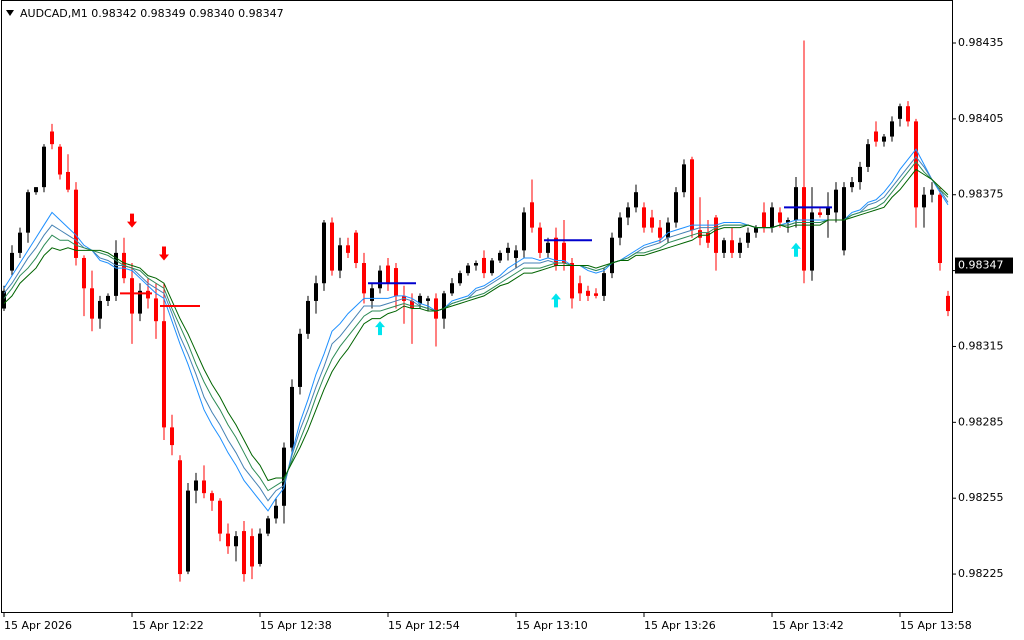 The height and width of the screenshot is (640, 1024). What do you see at coordinates (981, 421) in the screenshot?
I see `y-tick-label: 0.98285` at bounding box center [981, 421].